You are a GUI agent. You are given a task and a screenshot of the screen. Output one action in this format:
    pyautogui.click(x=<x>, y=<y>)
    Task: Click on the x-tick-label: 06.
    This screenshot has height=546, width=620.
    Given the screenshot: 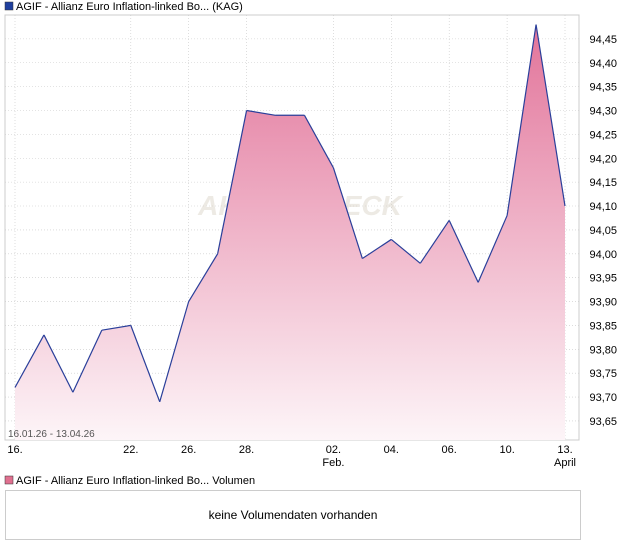 What is the action you would take?
    pyautogui.click(x=449, y=450)
    